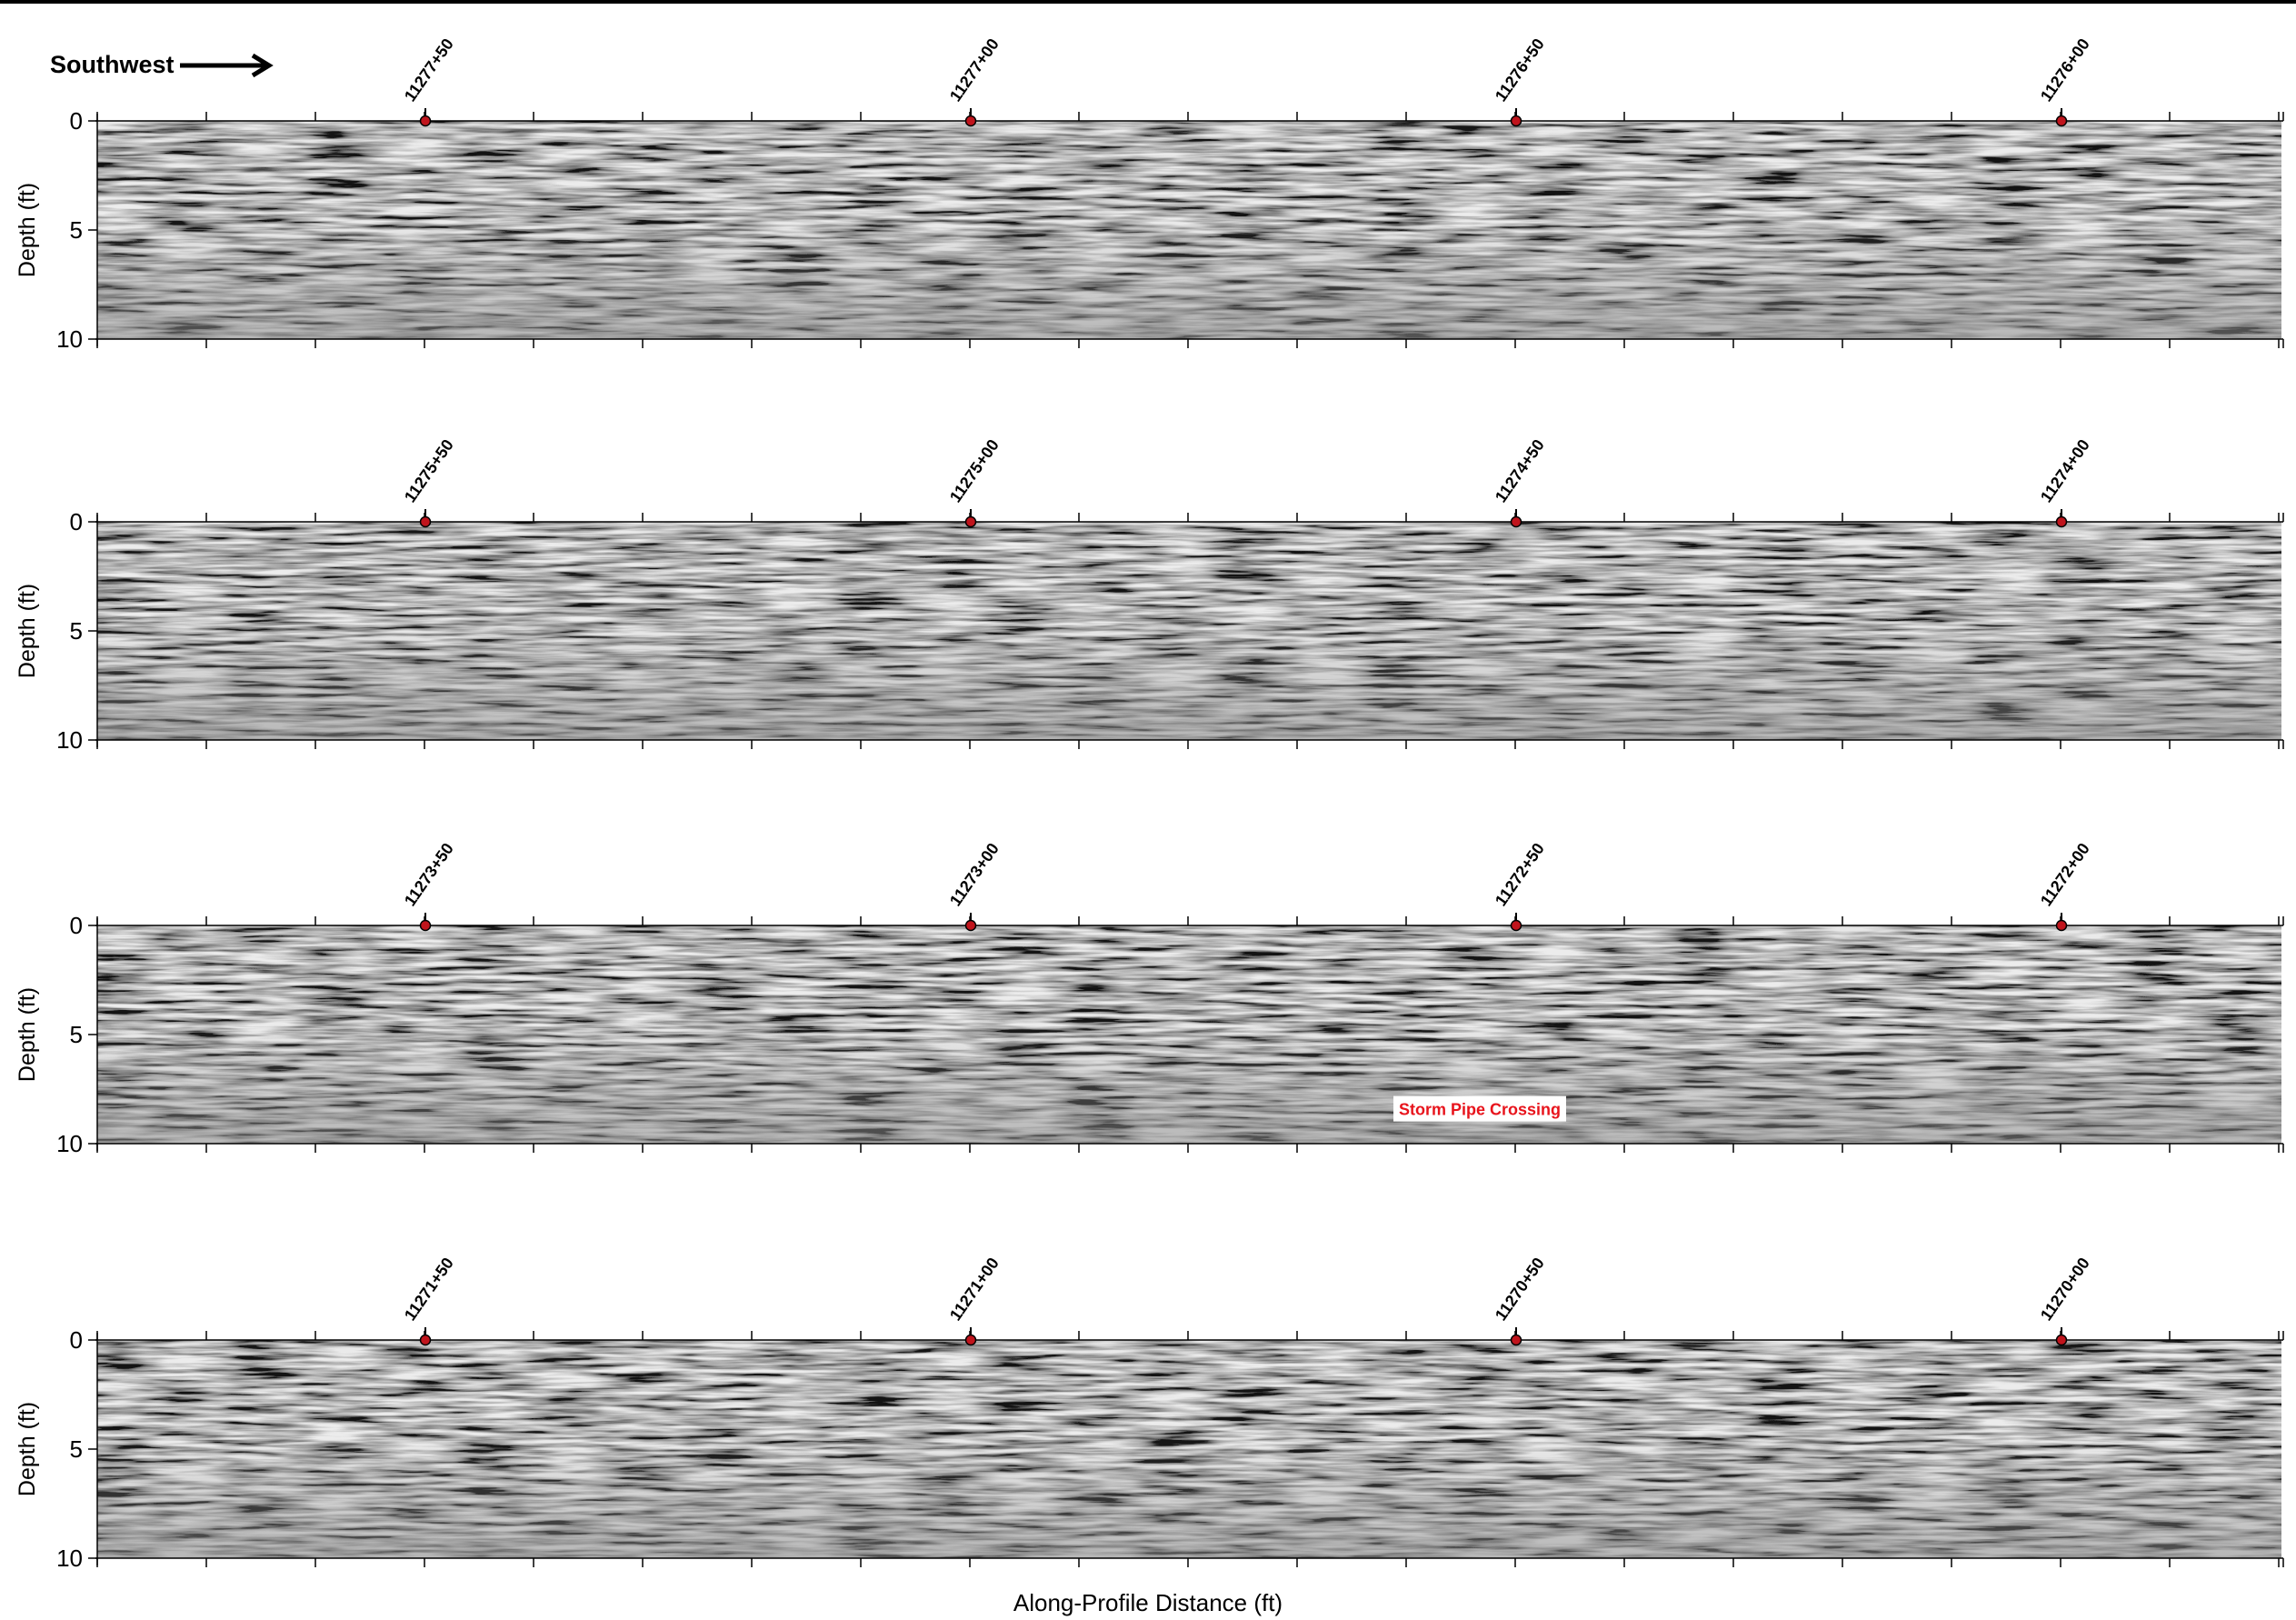 This screenshot has height=1620, width=2296. What do you see at coordinates (2065, 471) in the screenshot?
I see `station-label: 11274+00` at bounding box center [2065, 471].